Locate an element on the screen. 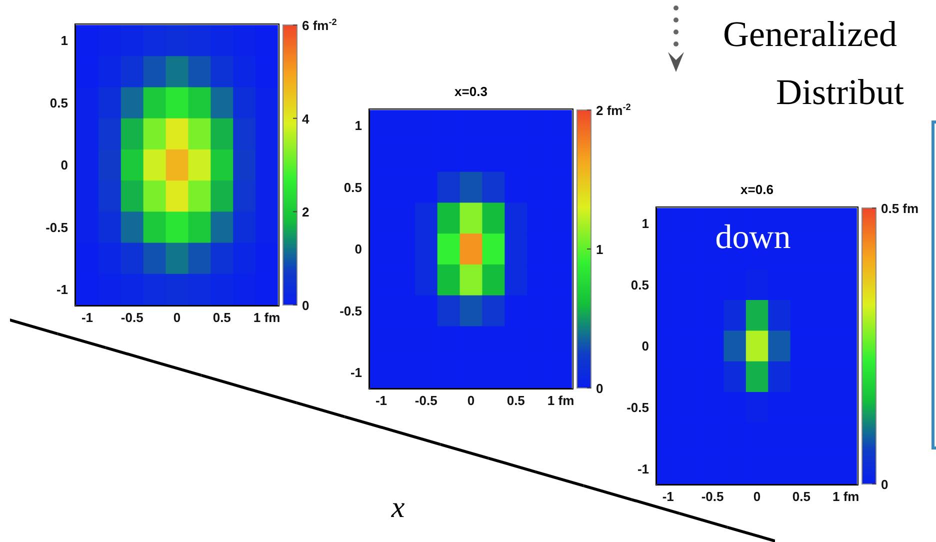  annotation: down is located at coordinates (753, 237).